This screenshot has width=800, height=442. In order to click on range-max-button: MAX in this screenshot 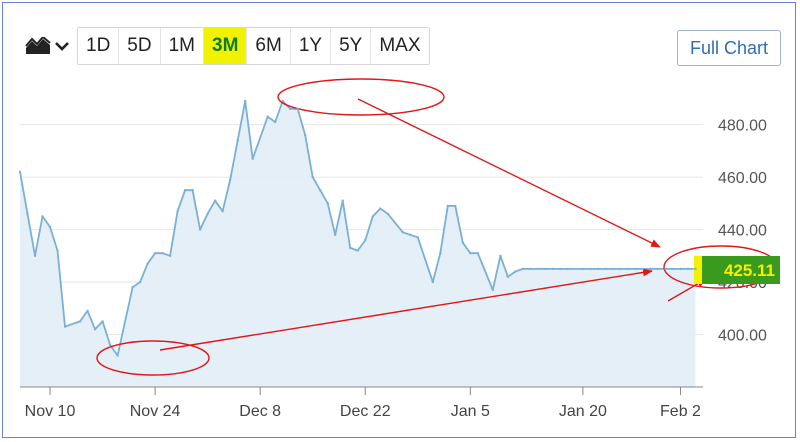, I will do `click(400, 46)`.